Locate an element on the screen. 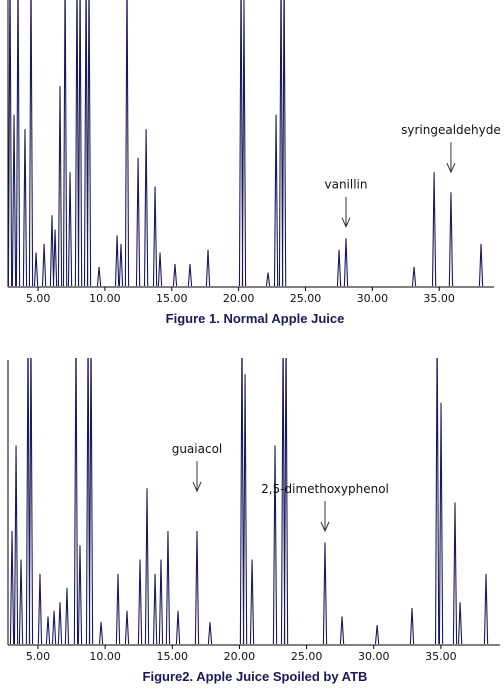 Image resolution: width=504 pixels, height=691 pixels. annotation: syringealdehyde is located at coordinates (451, 130).